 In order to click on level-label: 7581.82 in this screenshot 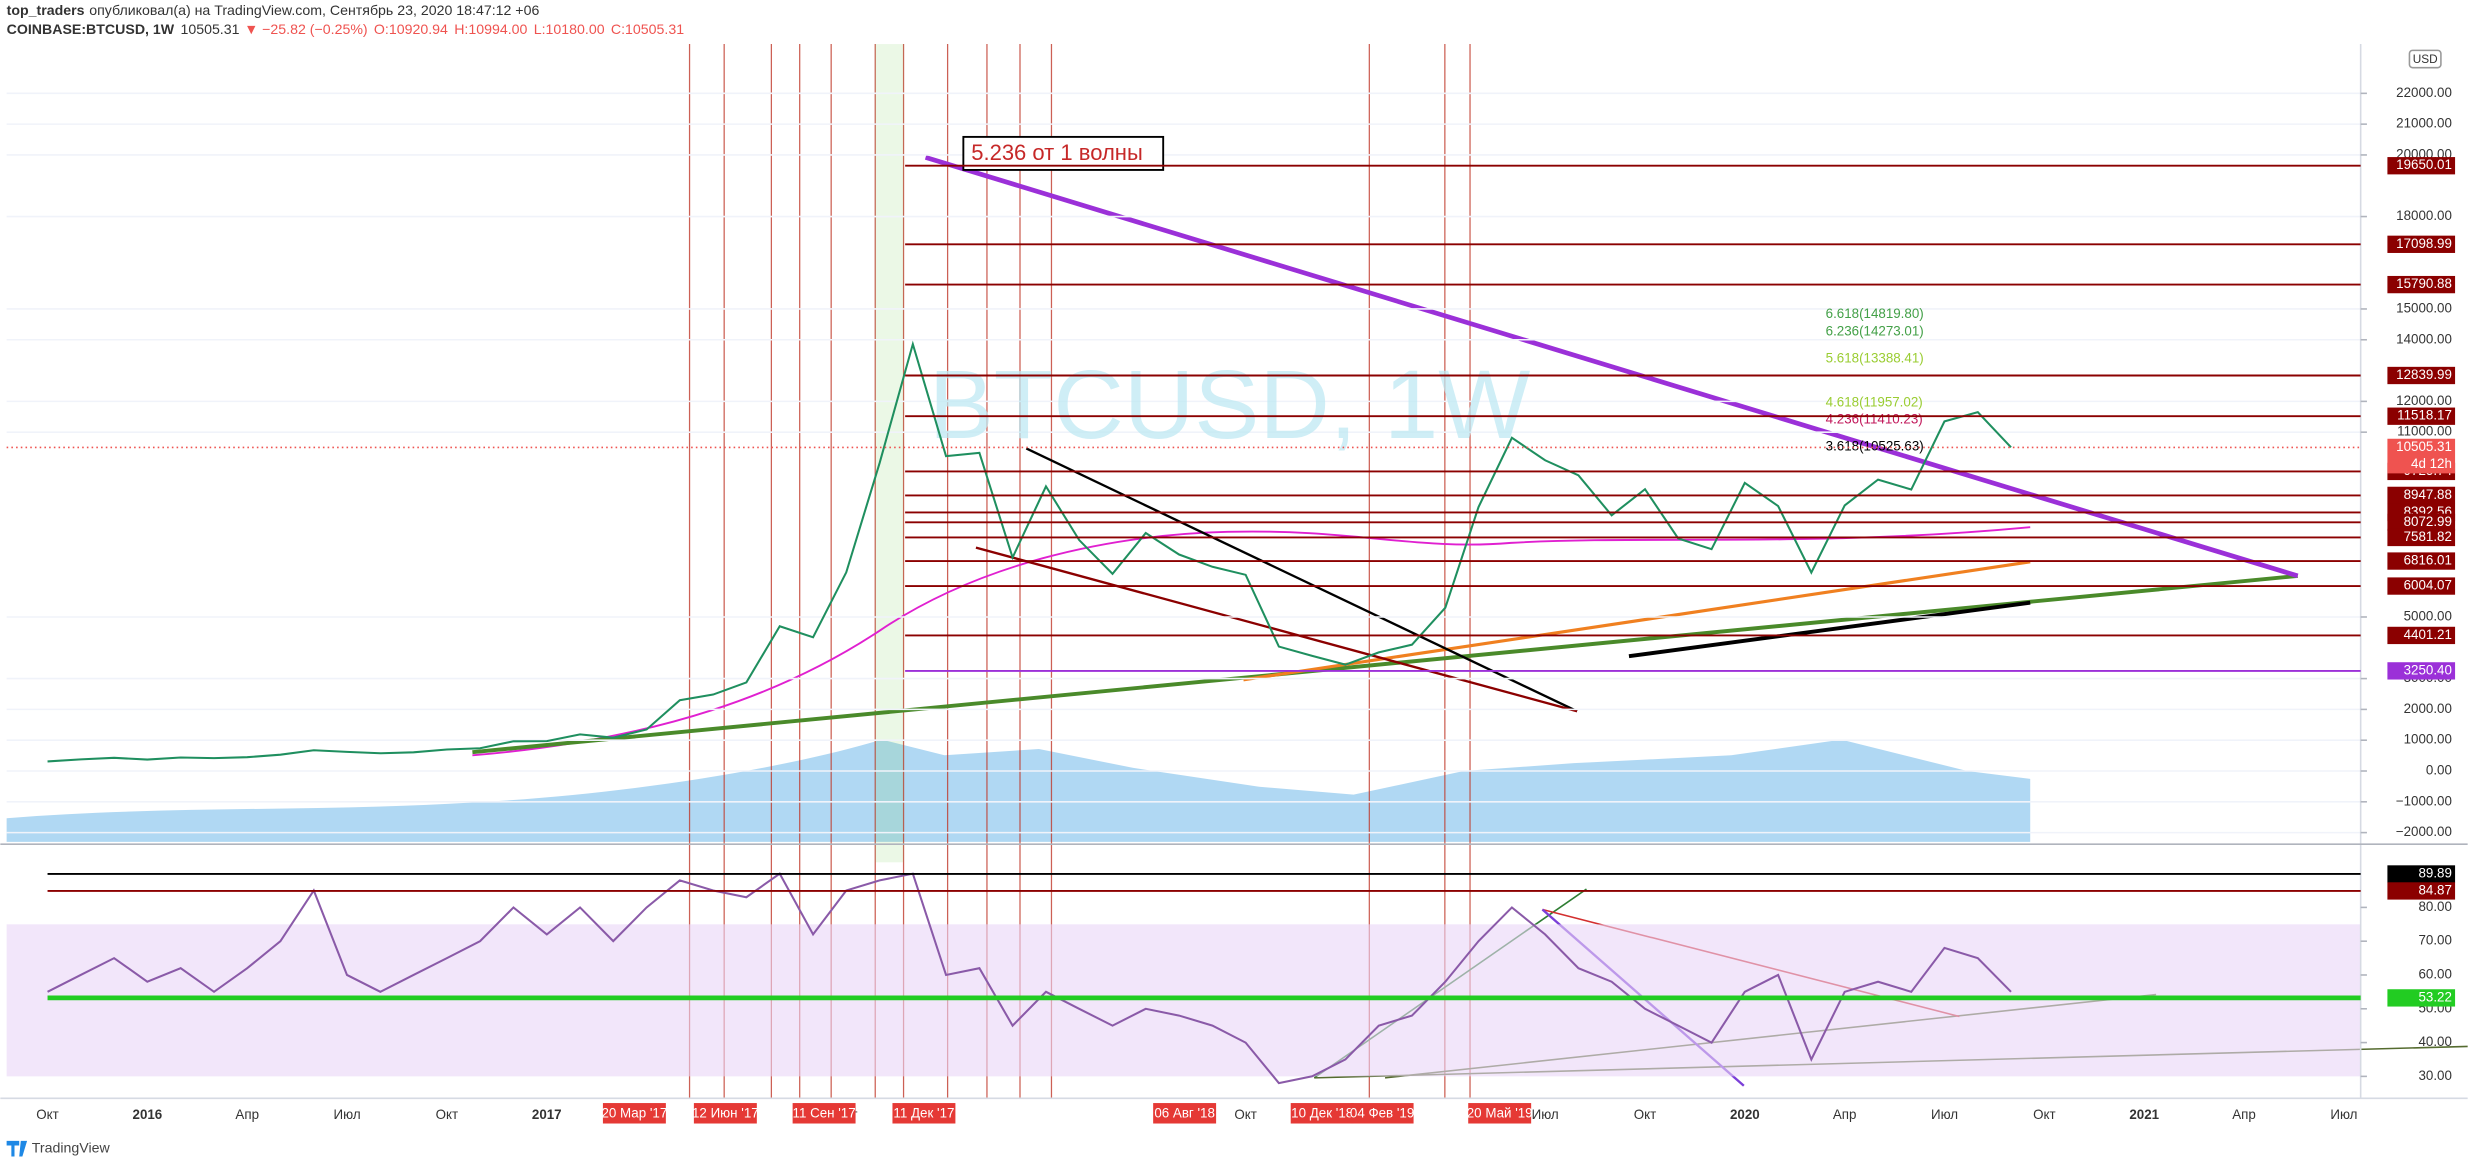, I will do `click(2428, 536)`.